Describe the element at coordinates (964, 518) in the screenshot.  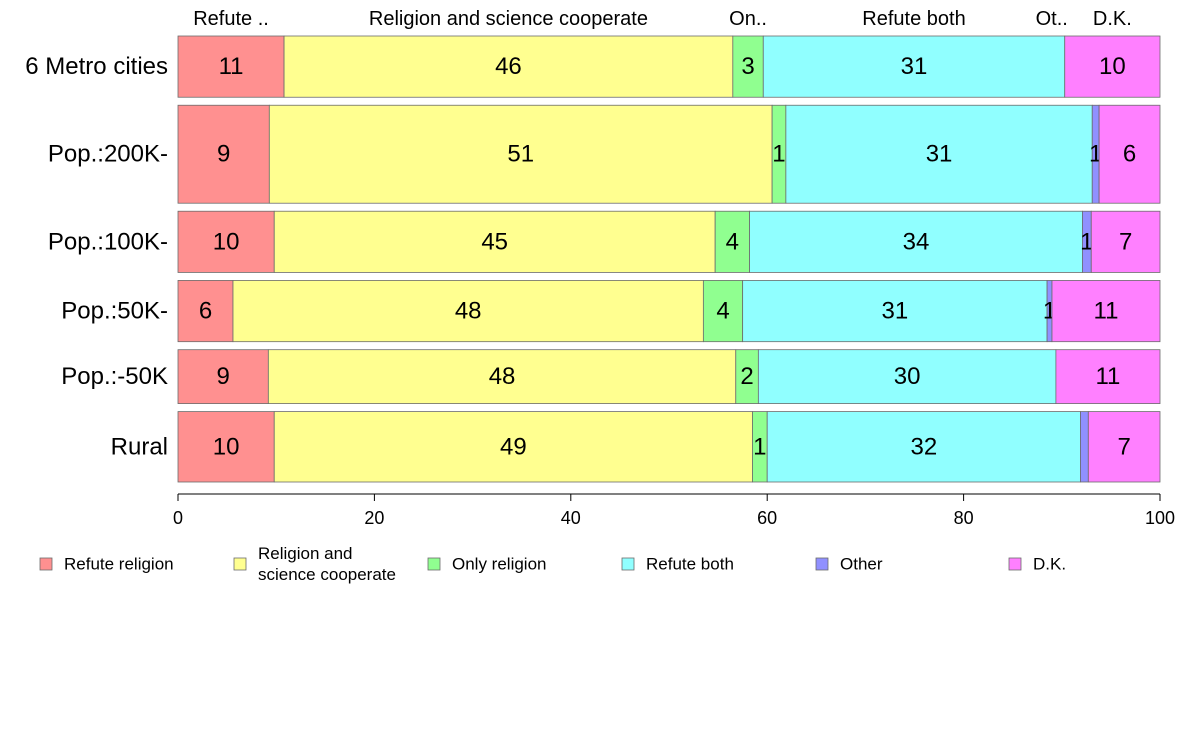
I see `x-tick-label: 80` at that location.